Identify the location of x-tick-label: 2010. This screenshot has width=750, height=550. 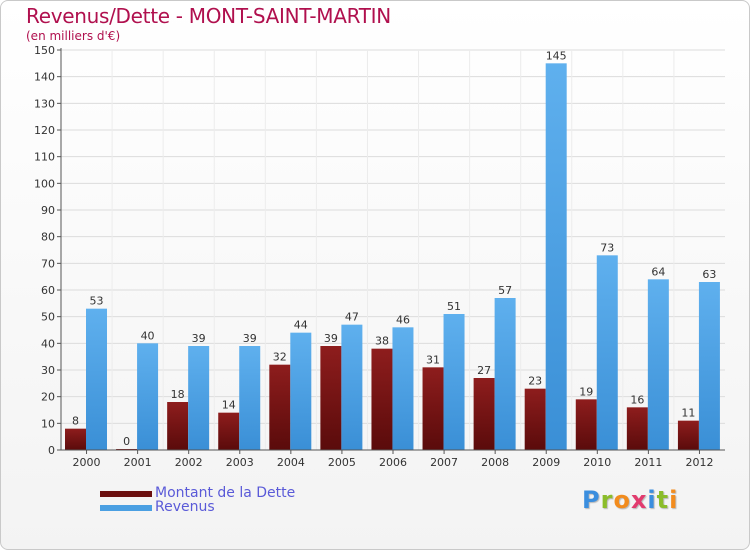
(597, 462).